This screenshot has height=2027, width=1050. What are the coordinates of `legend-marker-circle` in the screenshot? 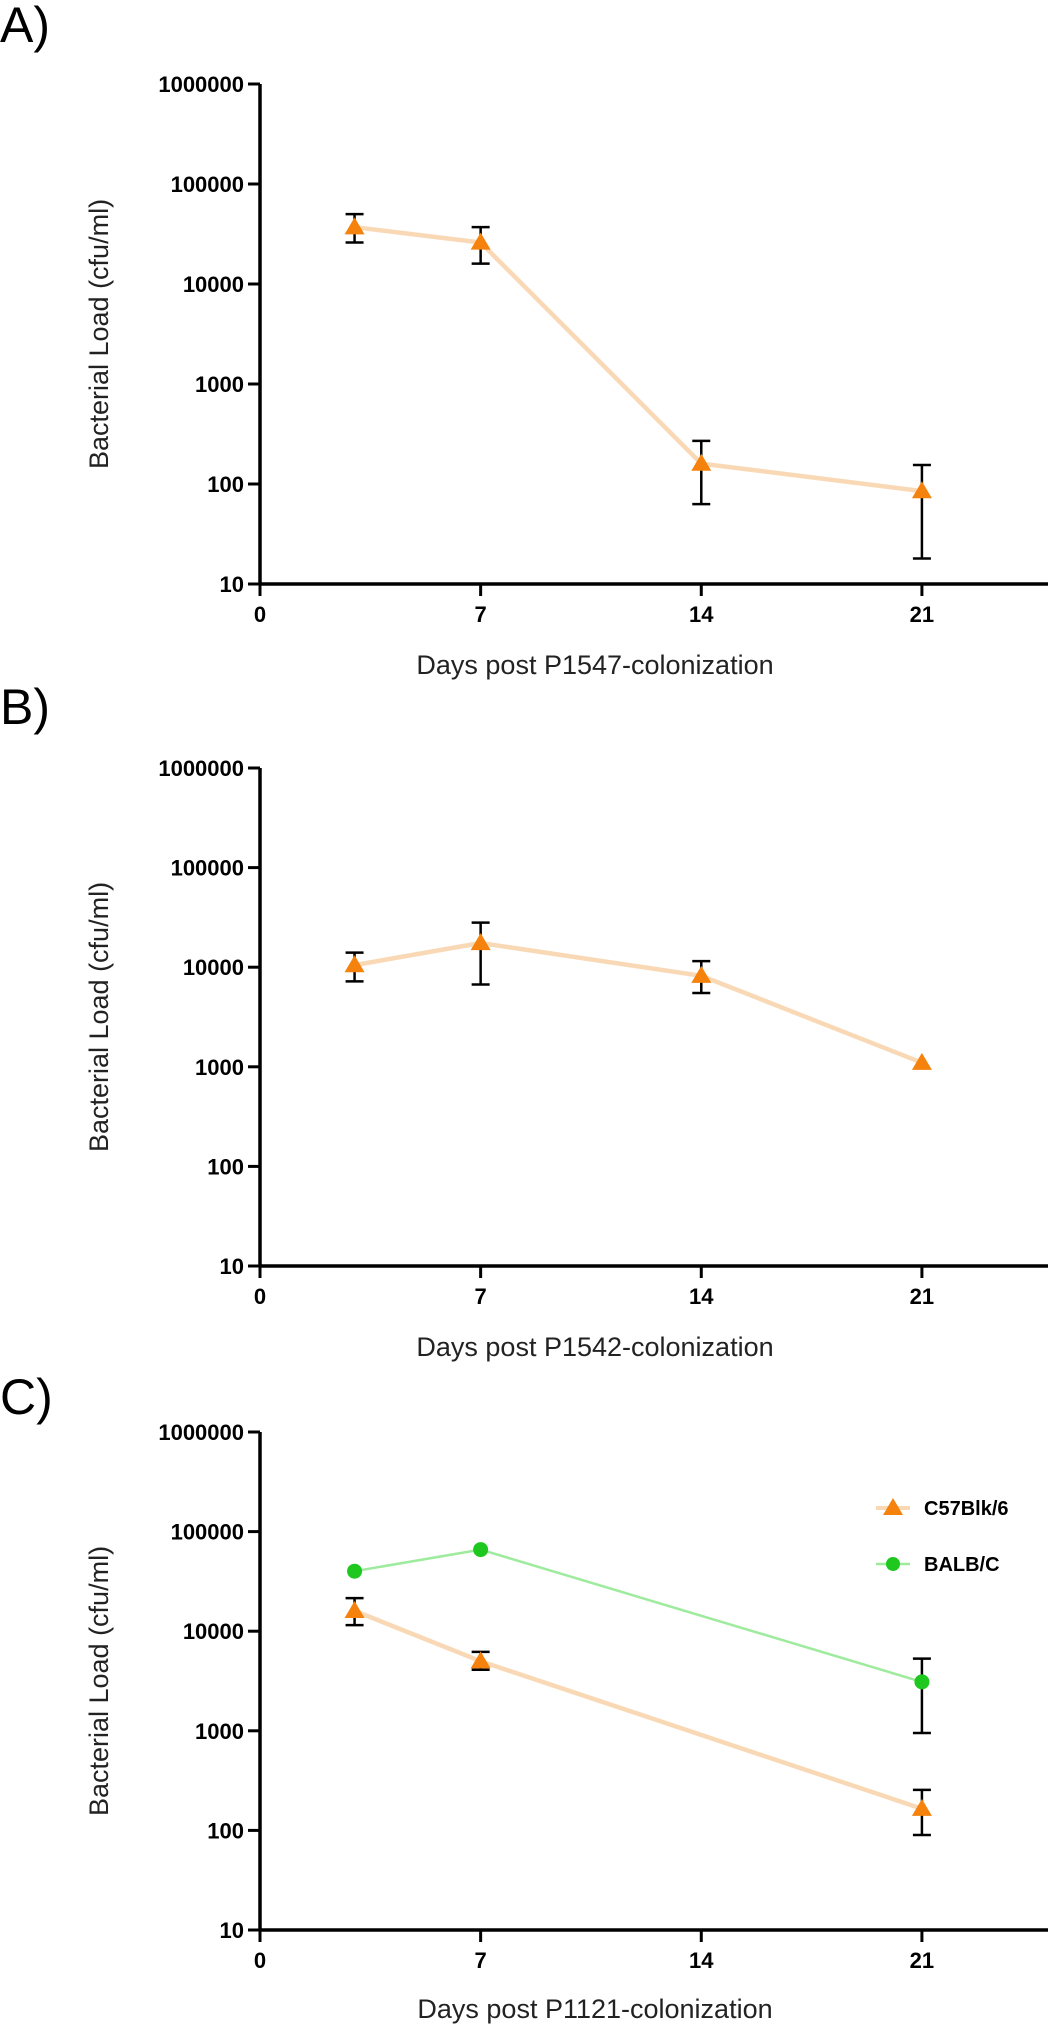 It's located at (893, 1564).